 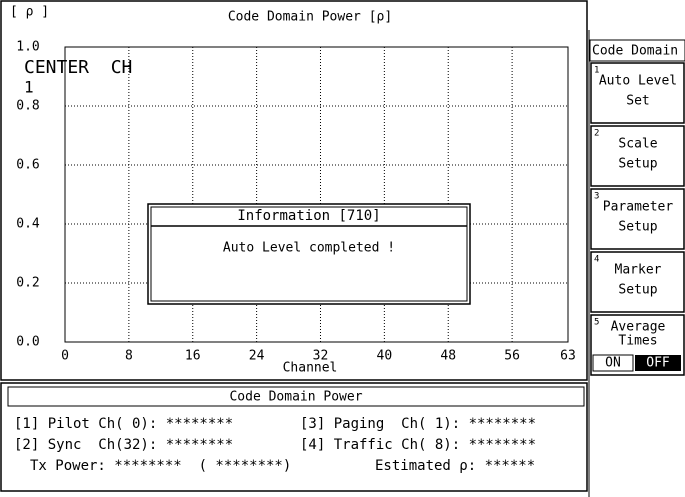 I want to click on results-header, so click(x=296, y=396).